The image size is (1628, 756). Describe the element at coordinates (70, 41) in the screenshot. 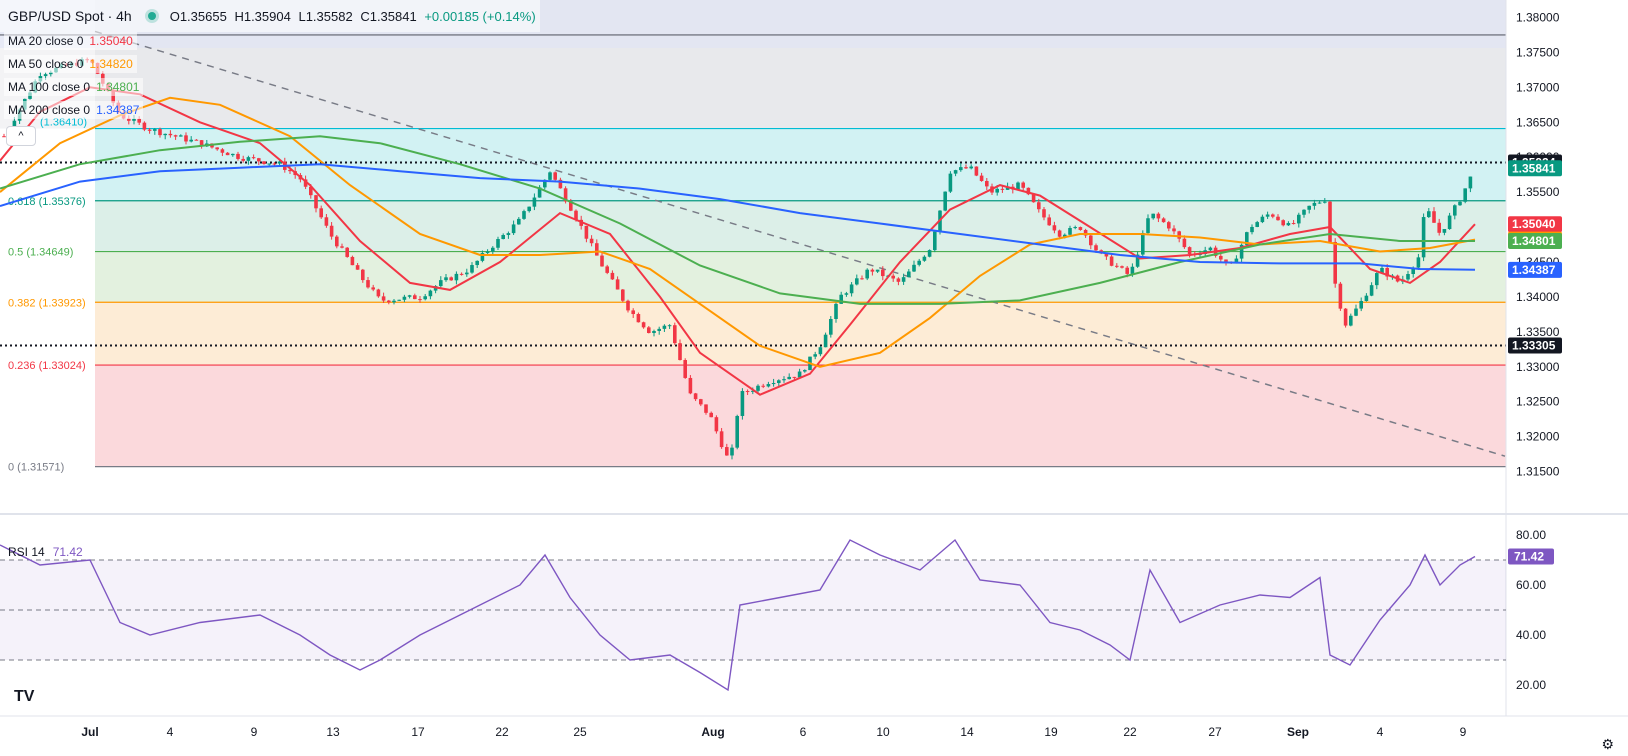

I see `ma20-legend: MA 20 close 0 1.35040` at that location.